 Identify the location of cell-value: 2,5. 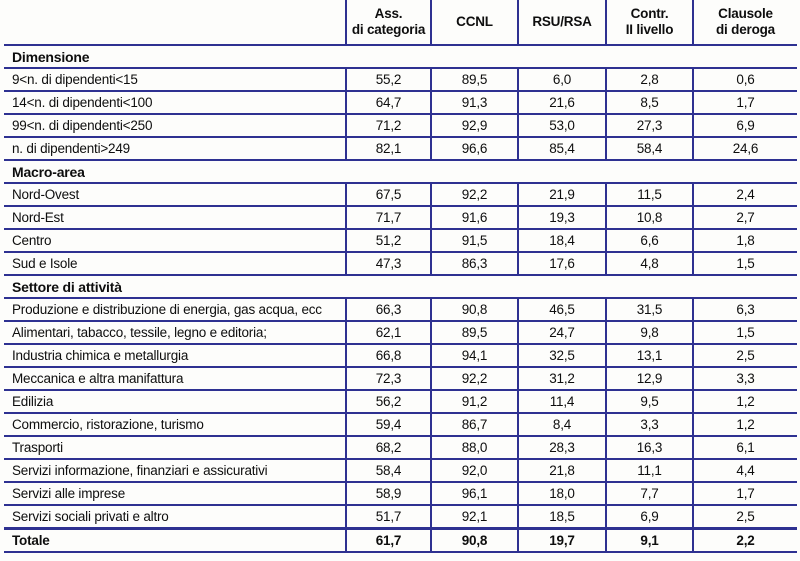
(744, 355).